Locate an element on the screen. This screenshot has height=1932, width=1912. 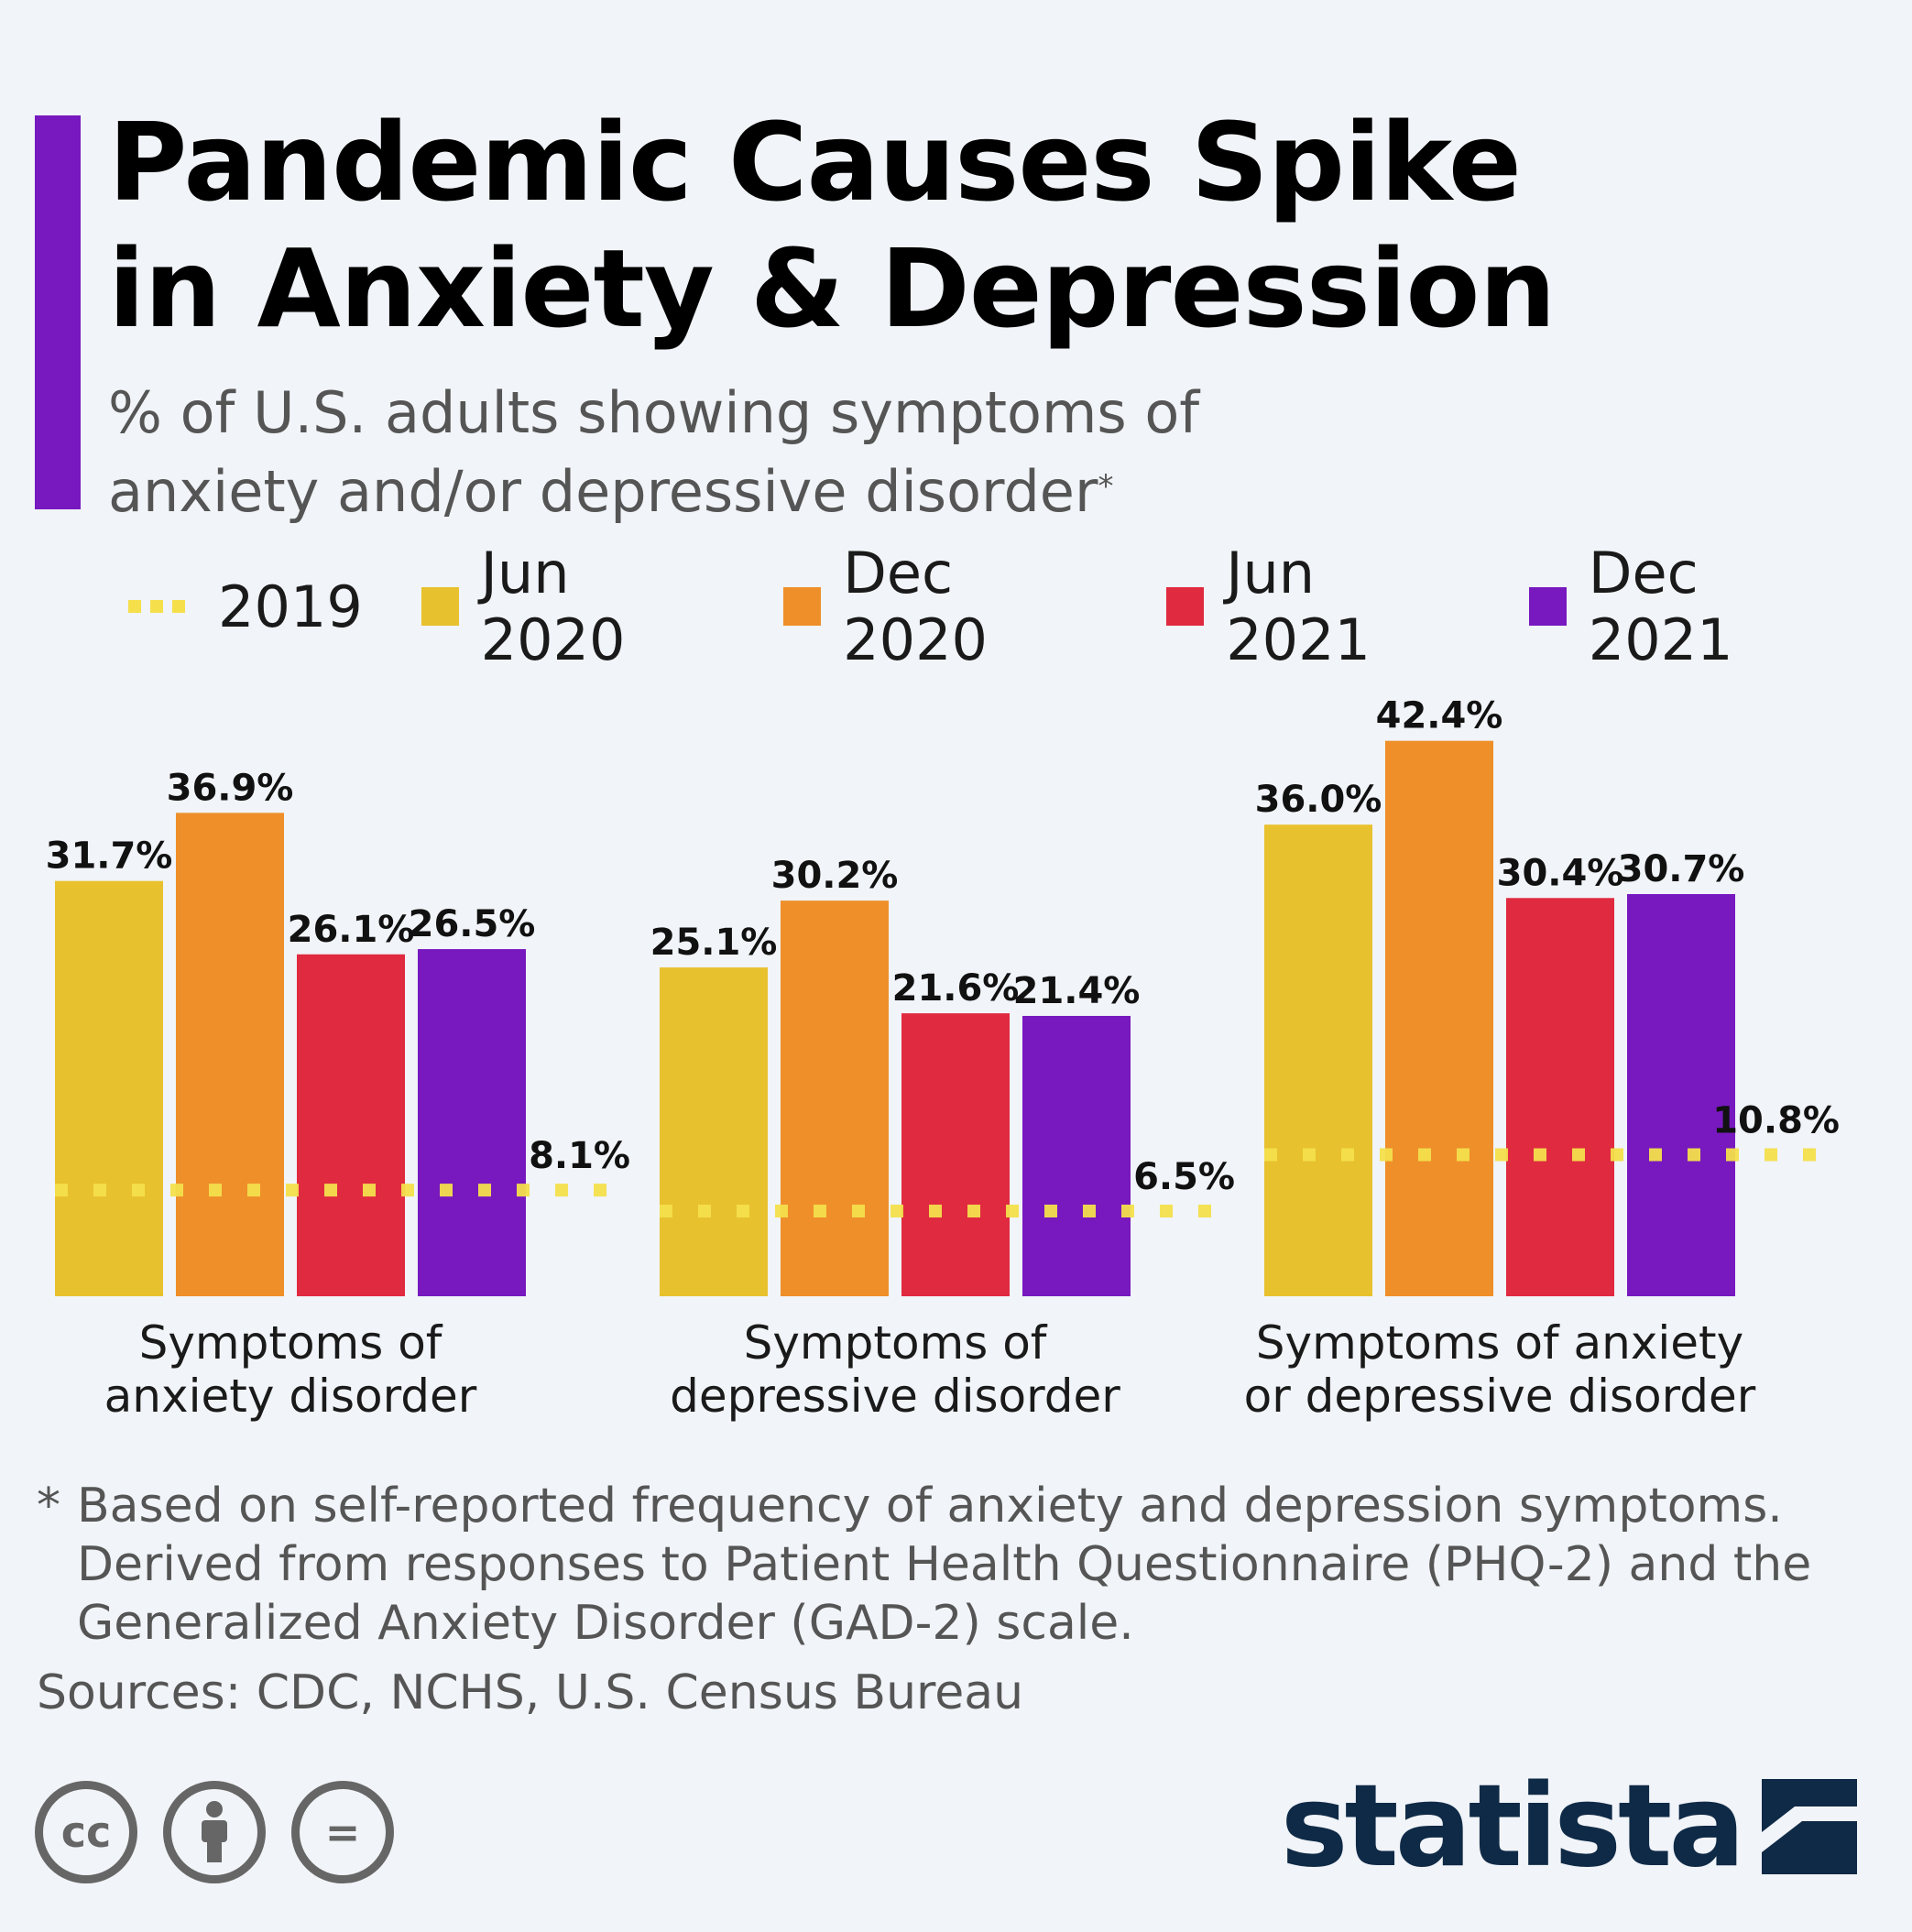
subtitle-line-2-text: anxiety and/or depressive disorder is located at coordinates (603, 492).